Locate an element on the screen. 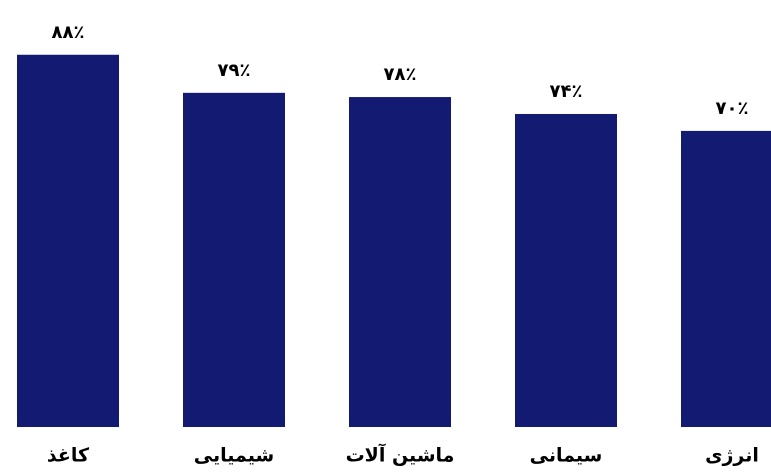 The height and width of the screenshot is (473, 771). value-label: ۷۰٪ is located at coordinates (732, 108).